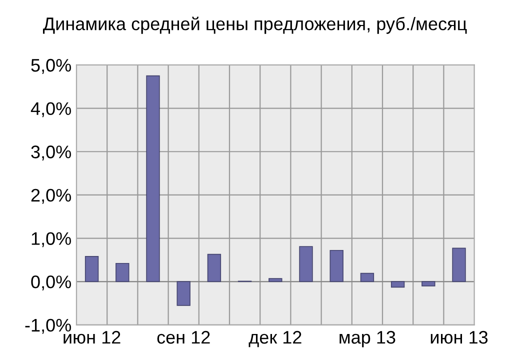 The height and width of the screenshot is (361, 510). What do you see at coordinates (51, 283) in the screenshot?
I see `y-tick-label: 0,0%` at bounding box center [51, 283].